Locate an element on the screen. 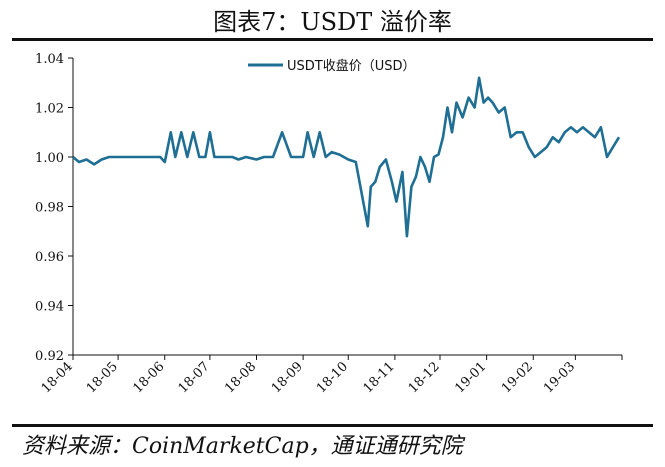  x-tick-label: 18-07 is located at coordinates (194, 377).